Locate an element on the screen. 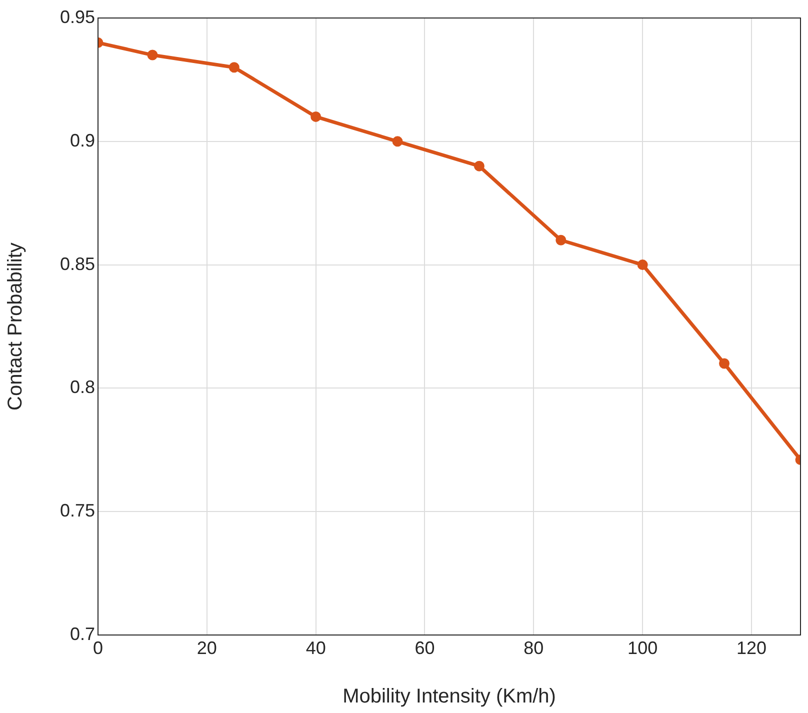 The width and height of the screenshot is (808, 713). y-tick-label: 0.75 is located at coordinates (77, 510).